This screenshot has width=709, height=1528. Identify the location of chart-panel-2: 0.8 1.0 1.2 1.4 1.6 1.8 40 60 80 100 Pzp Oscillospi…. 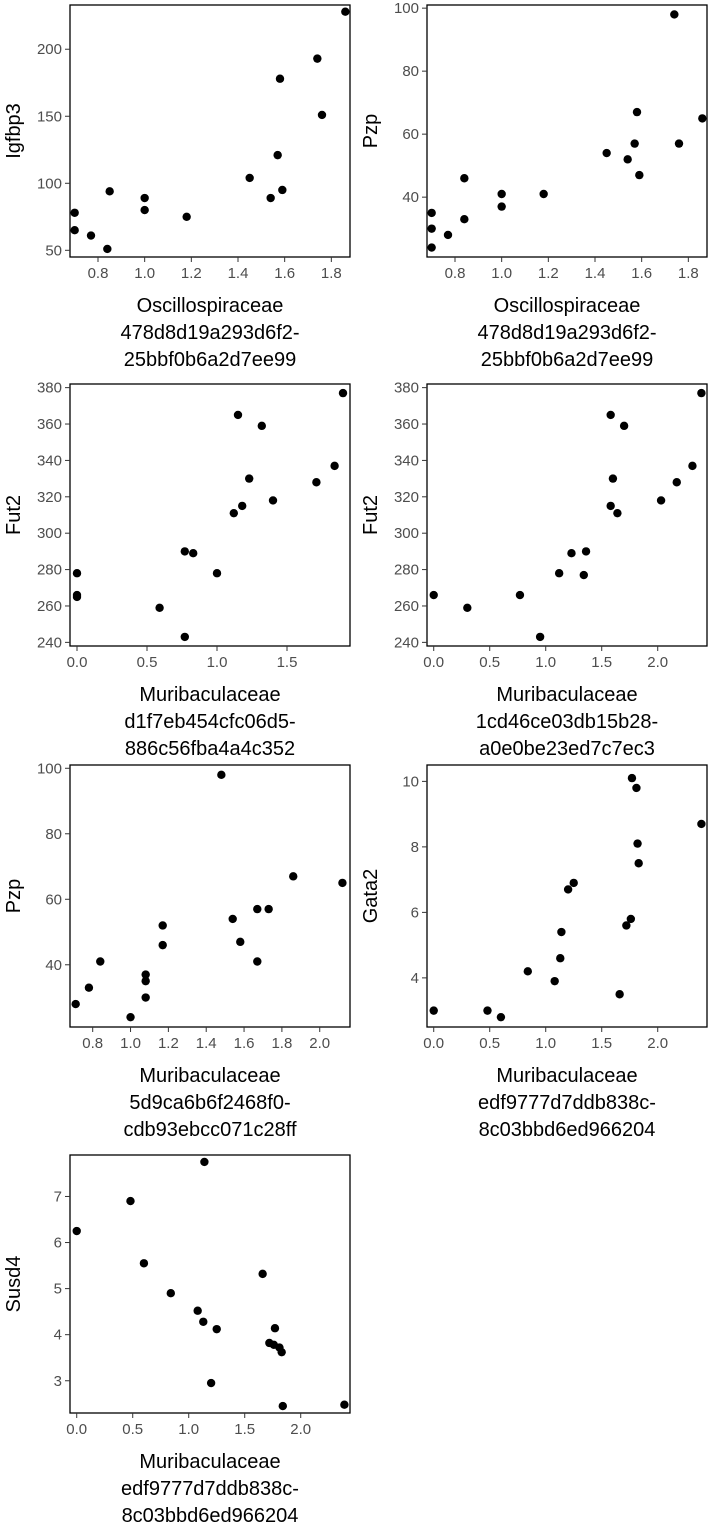
(534, 185).